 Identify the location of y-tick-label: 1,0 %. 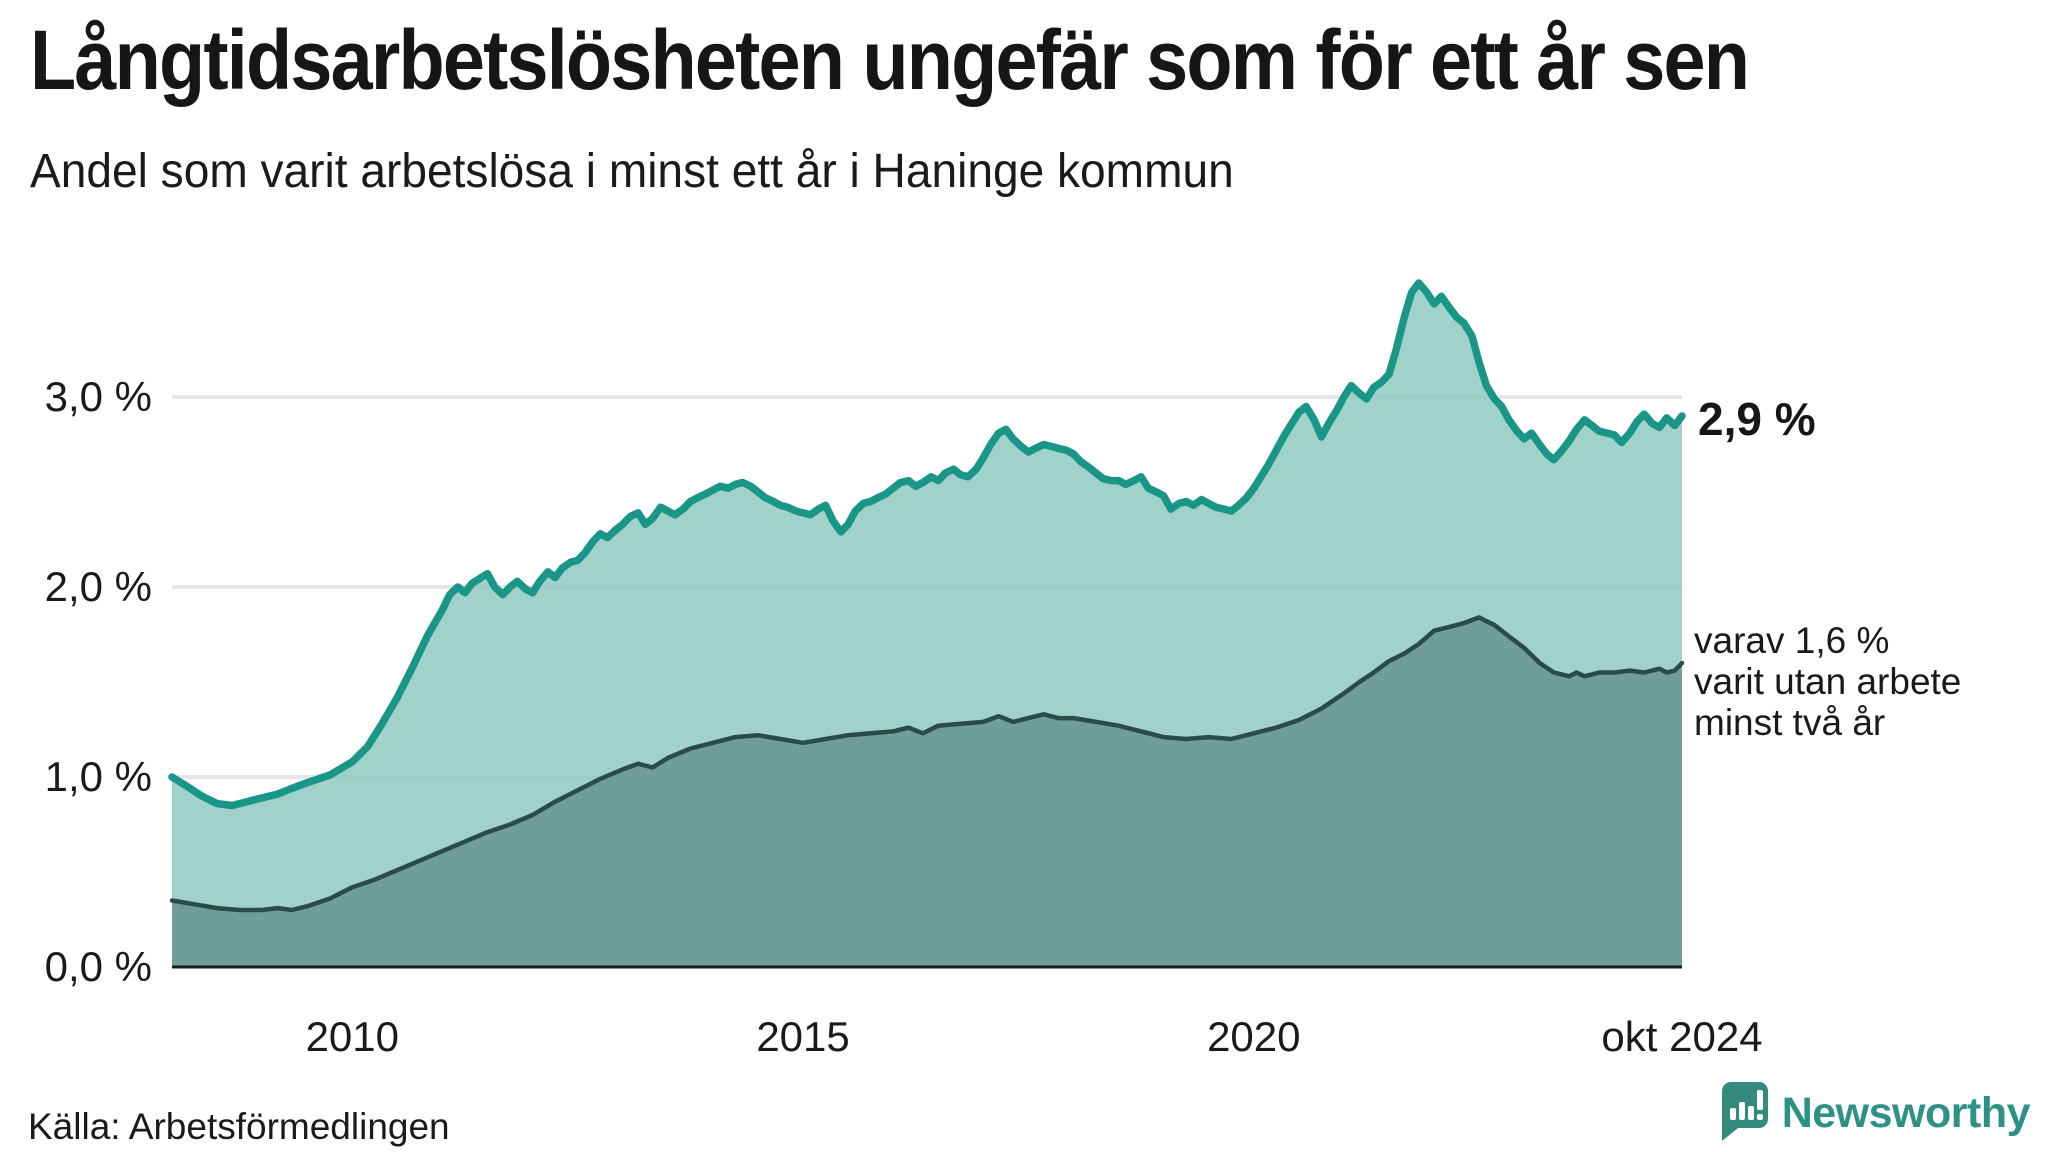
(98, 776).